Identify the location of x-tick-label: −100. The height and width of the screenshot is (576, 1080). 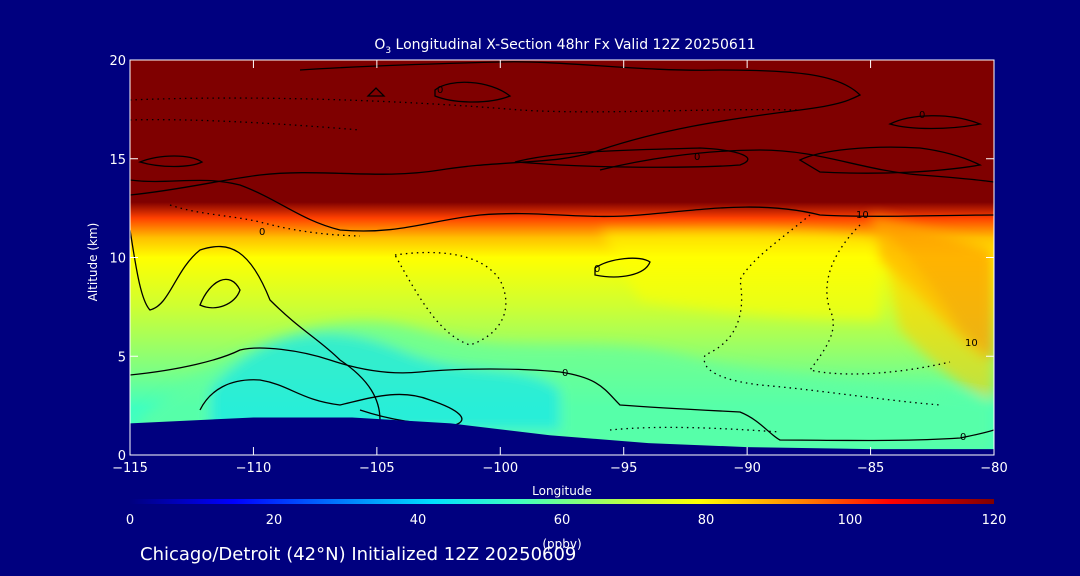
(500, 468).